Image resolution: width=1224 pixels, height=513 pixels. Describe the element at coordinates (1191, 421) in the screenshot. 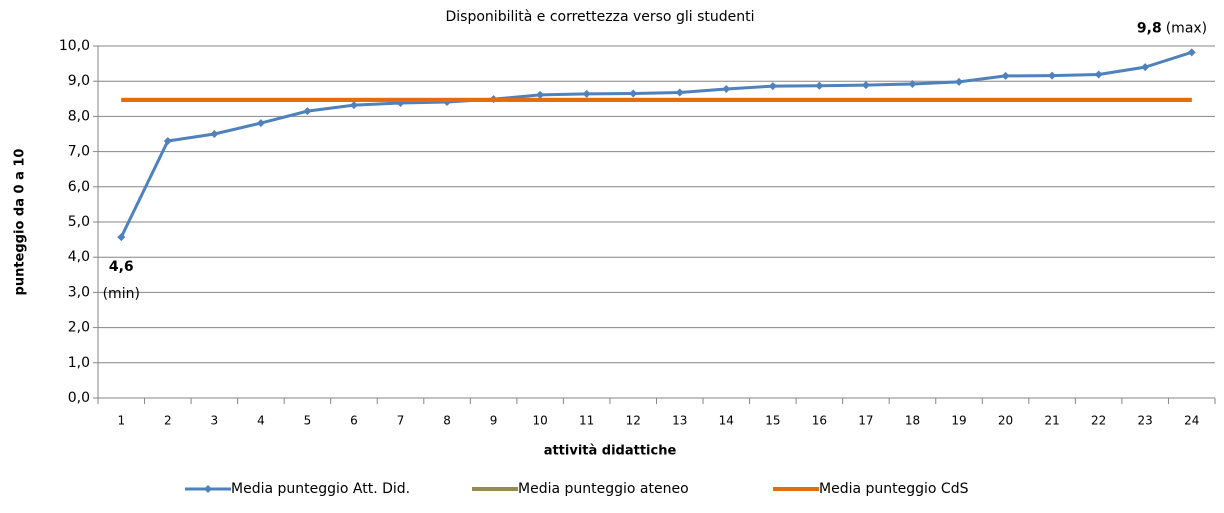

I see `x-tick-label: 24` at that location.